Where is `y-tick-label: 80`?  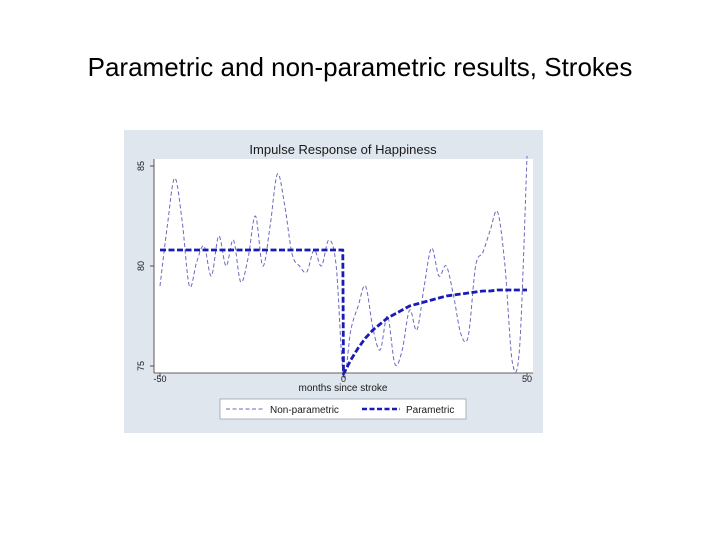 y-tick-label: 80 is located at coordinates (141, 266).